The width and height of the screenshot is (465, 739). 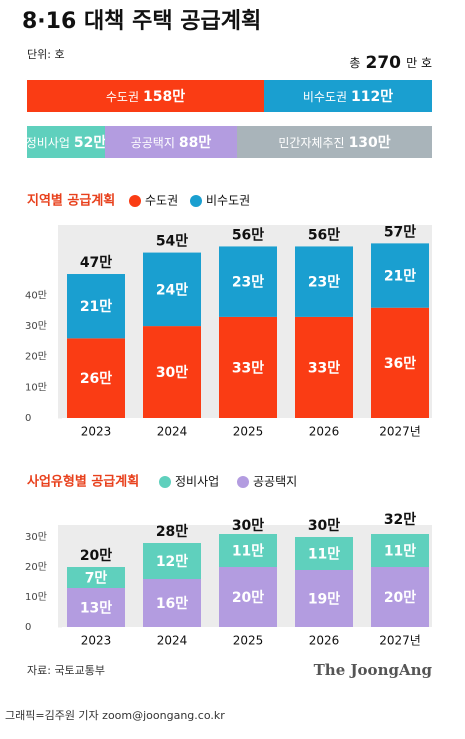 I want to click on total-label: 57만, so click(x=400, y=232).